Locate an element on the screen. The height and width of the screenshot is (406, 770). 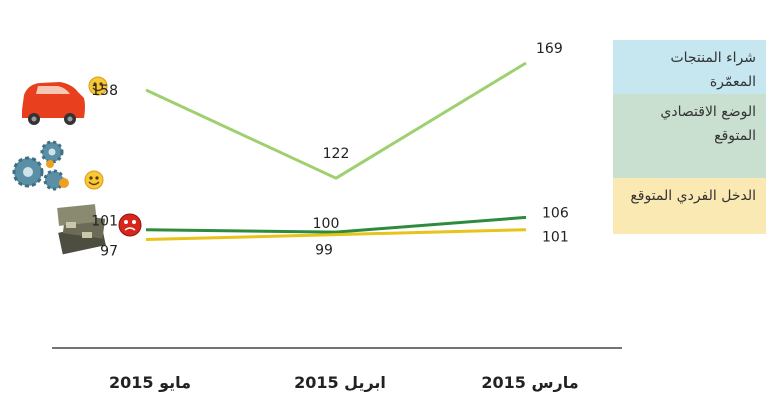
data-label: 97 is located at coordinates (109, 251).